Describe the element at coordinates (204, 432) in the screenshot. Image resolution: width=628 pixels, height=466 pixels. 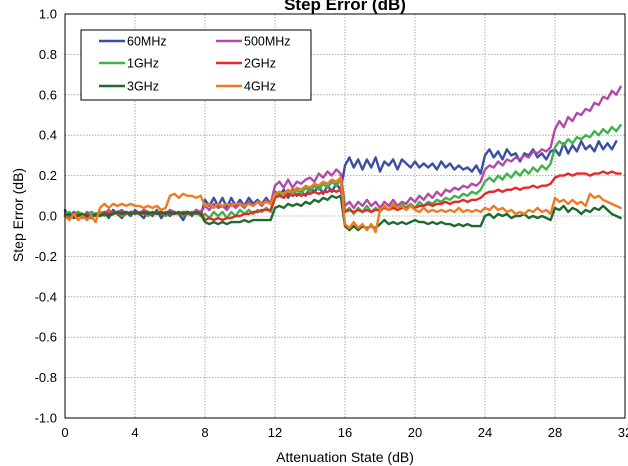
I see `x-tick-label: 8` at that location.